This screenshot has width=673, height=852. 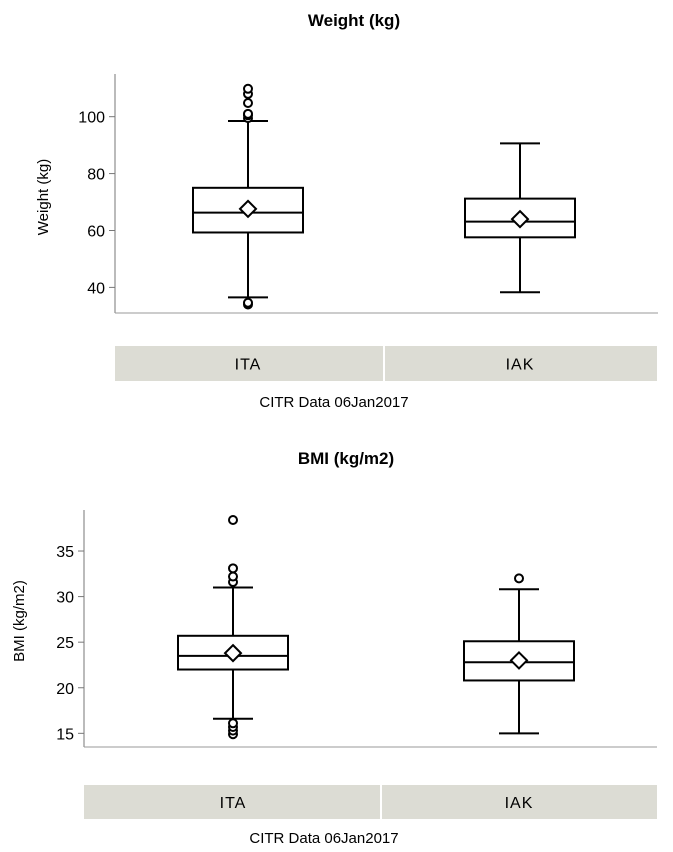 I want to click on weight-category-band-bg, so click(x=386, y=363).